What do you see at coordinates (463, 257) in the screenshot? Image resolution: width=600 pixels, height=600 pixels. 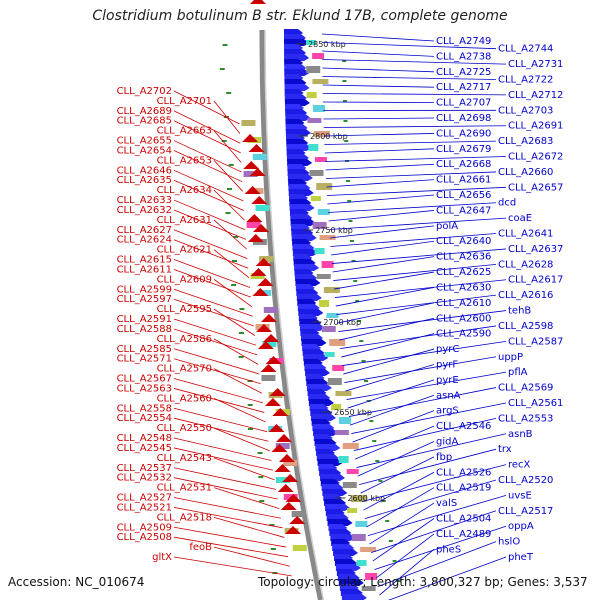 I see `forward-gene-label: CLL_A2636` at bounding box center [463, 257].